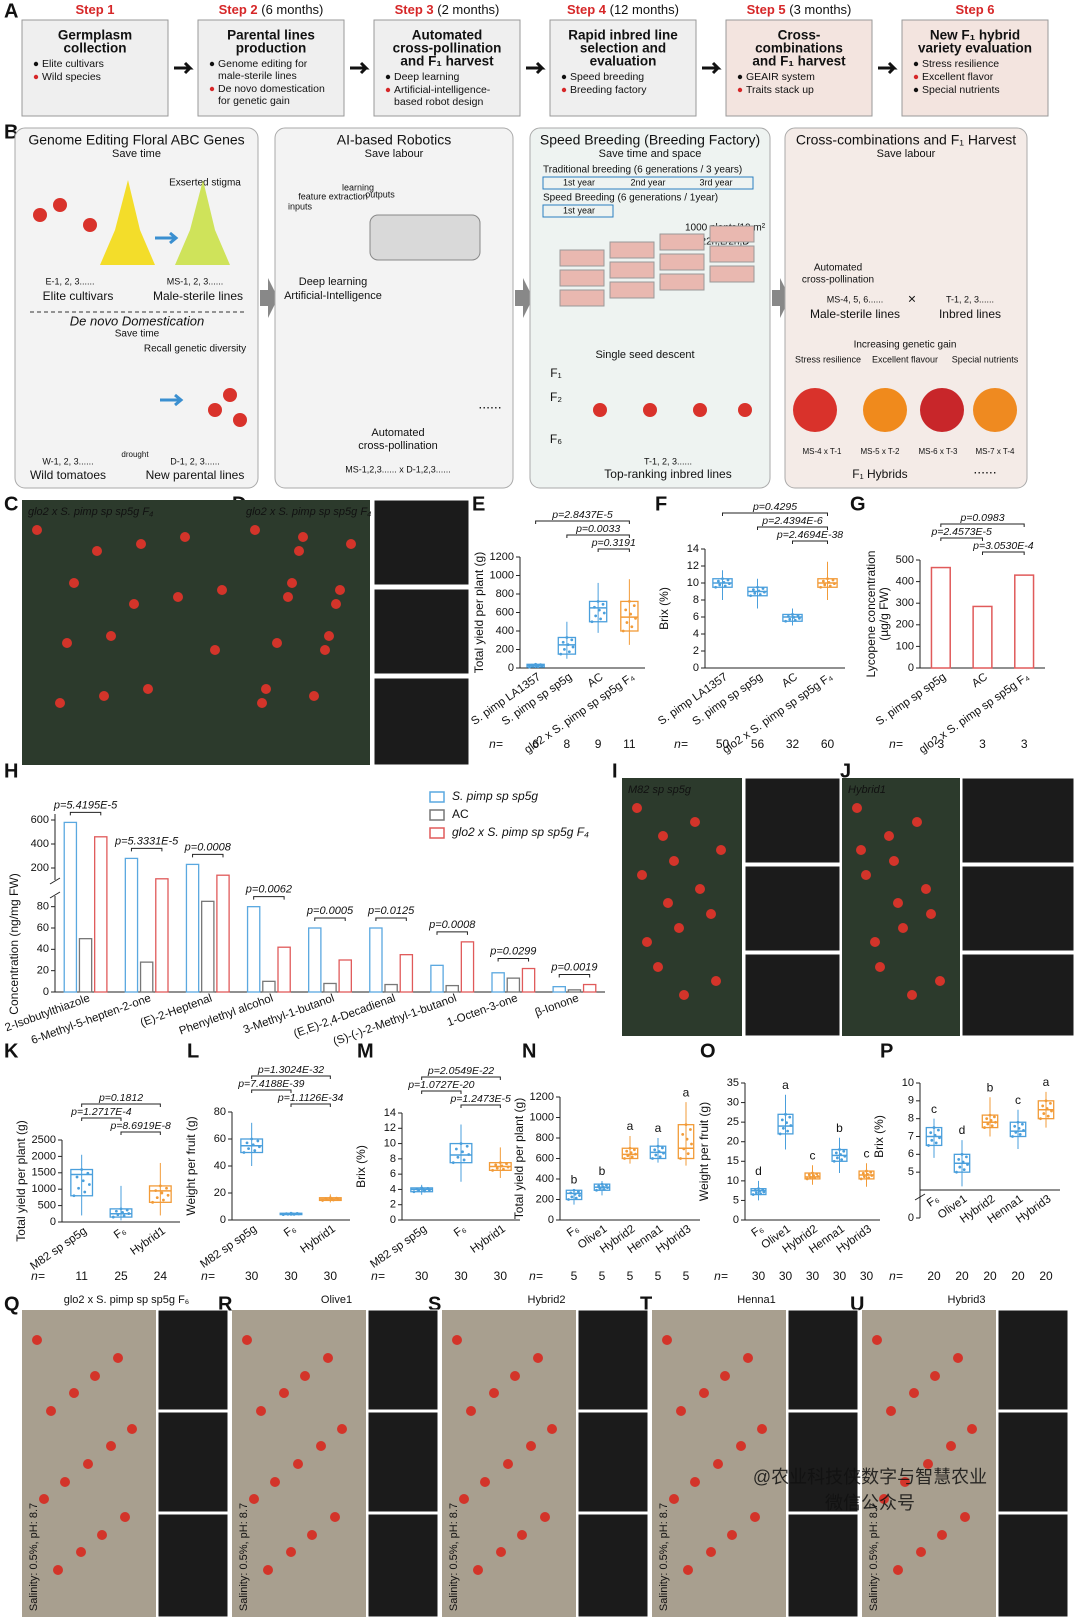 The height and width of the screenshot is (1617, 1080). What do you see at coordinates (911, 699) in the screenshot?
I see `x-tick-label: S. pimp sp sp5g` at bounding box center [911, 699].